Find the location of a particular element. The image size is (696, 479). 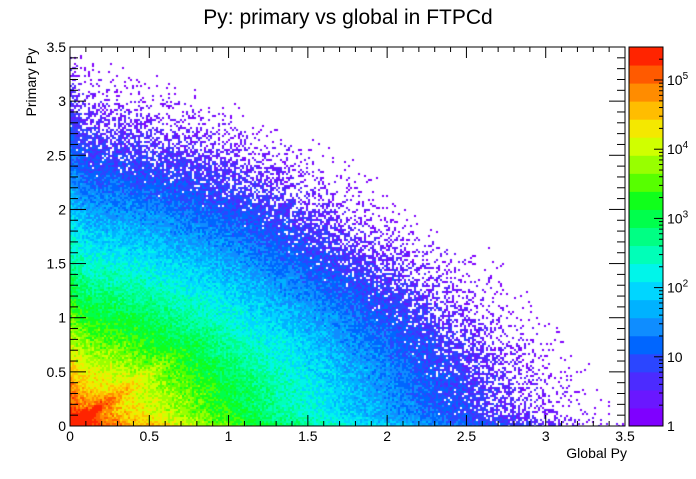

y-tick-label: 2.5 is located at coordinates (57, 155).